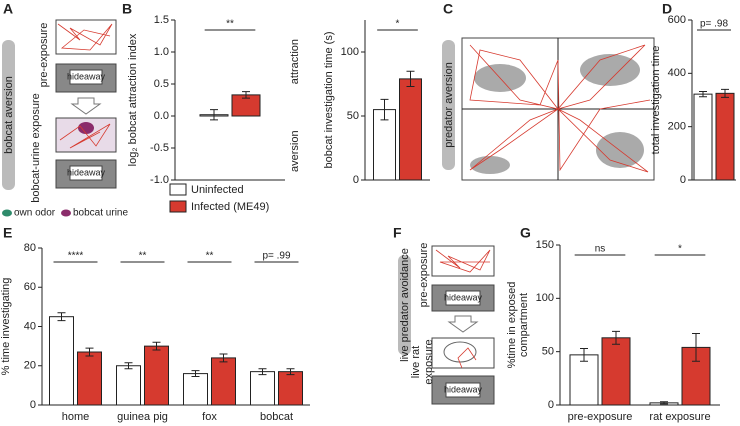  What do you see at coordinates (30, 248) in the screenshot?
I see `y-tick-label: 80` at bounding box center [30, 248].